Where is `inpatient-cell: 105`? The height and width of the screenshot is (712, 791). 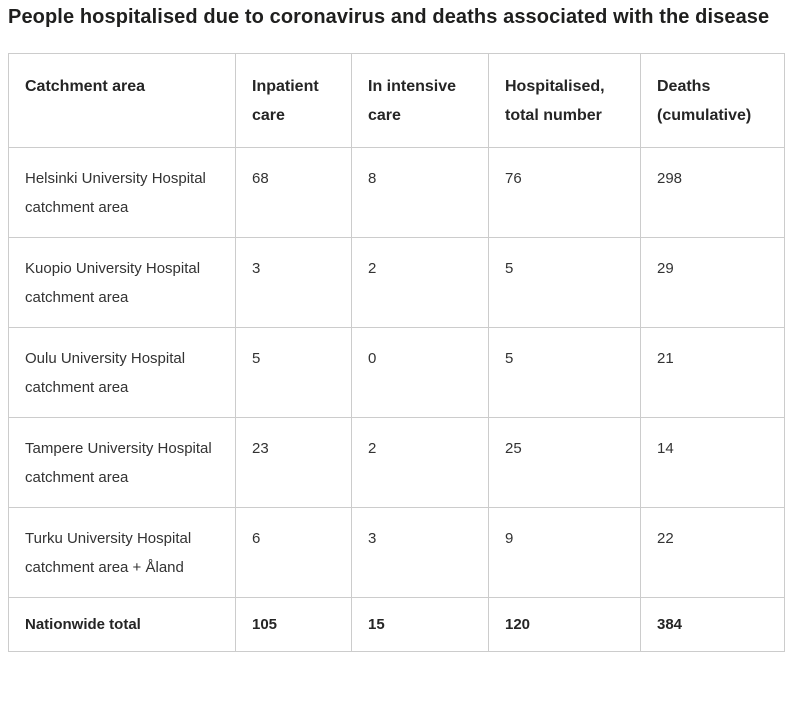
inpatient-cell: 105 is located at coordinates (293, 624).